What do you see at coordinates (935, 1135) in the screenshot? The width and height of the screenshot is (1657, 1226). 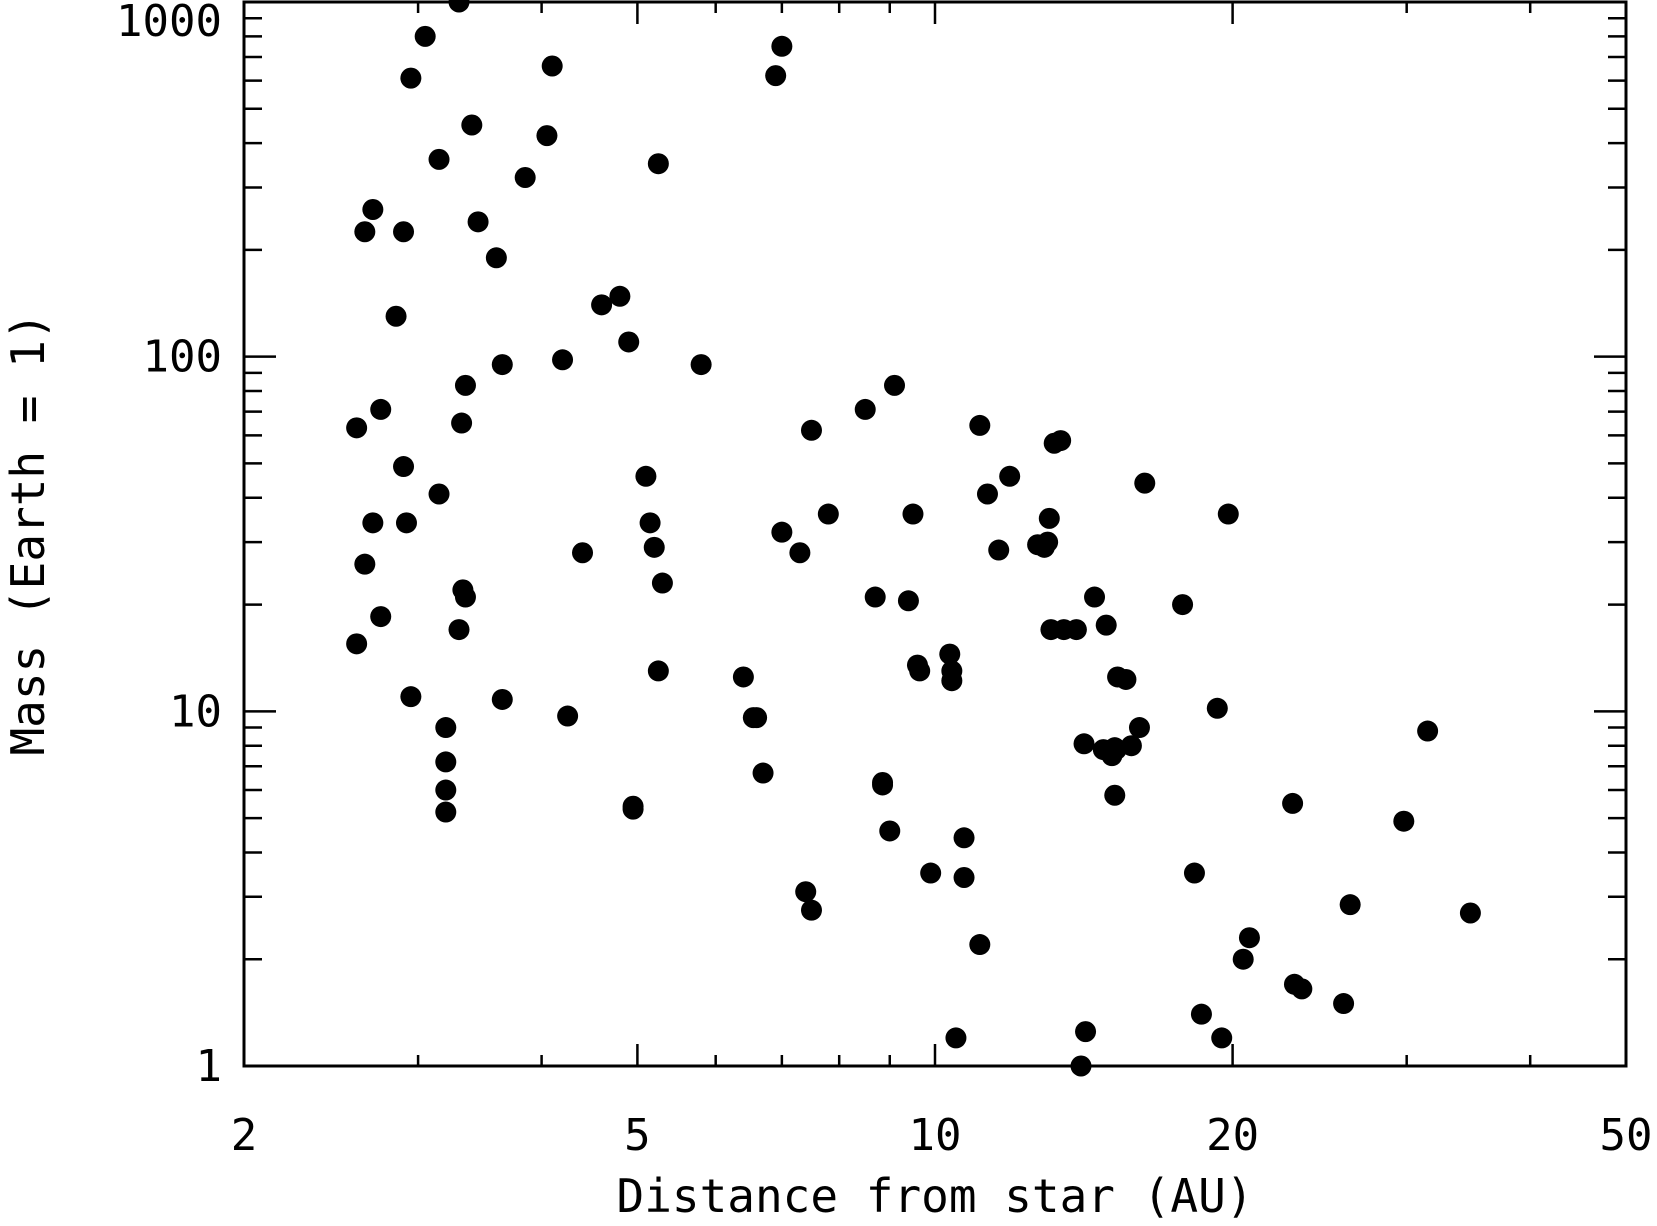 I see `x-tick-label: 10` at bounding box center [935, 1135].